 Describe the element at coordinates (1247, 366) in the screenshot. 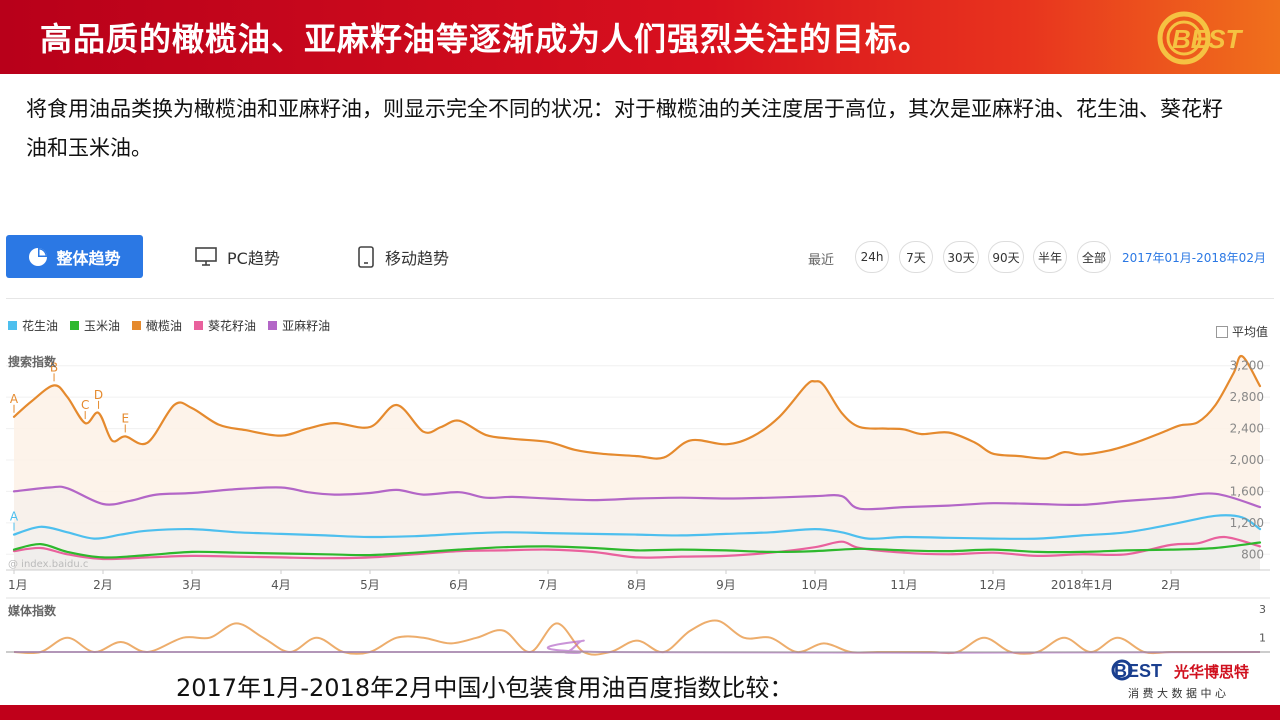

I see `y-tick-label: 3,200` at that location.